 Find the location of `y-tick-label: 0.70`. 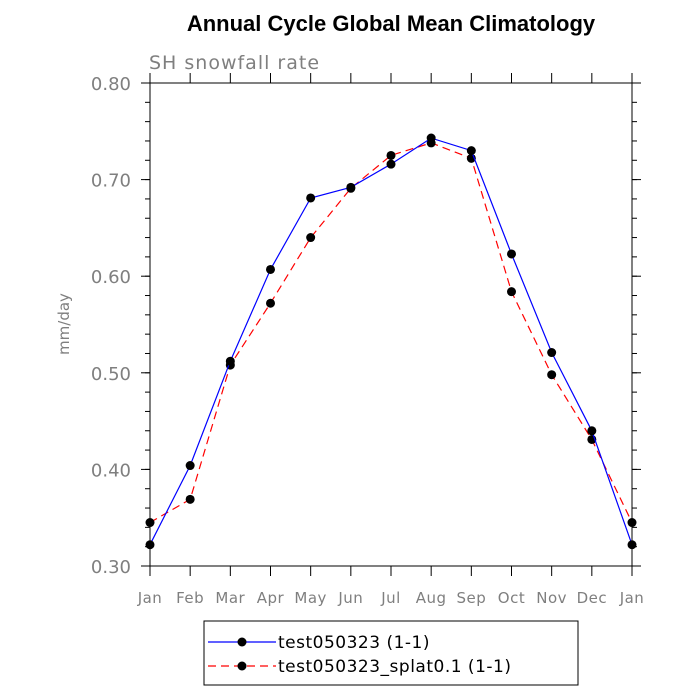

y-tick-label: 0.70 is located at coordinates (111, 181).